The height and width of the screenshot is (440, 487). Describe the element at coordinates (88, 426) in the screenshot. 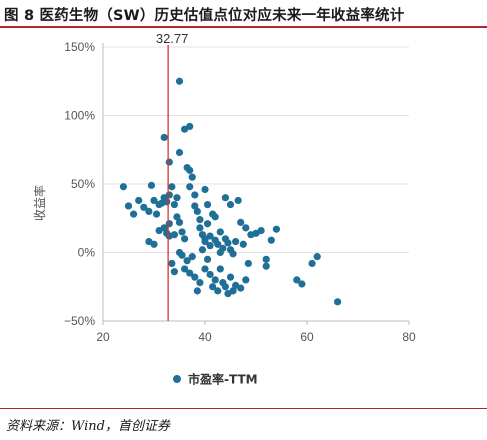

I see `source-note: 资料来源：Wind，首创证券` at that location.